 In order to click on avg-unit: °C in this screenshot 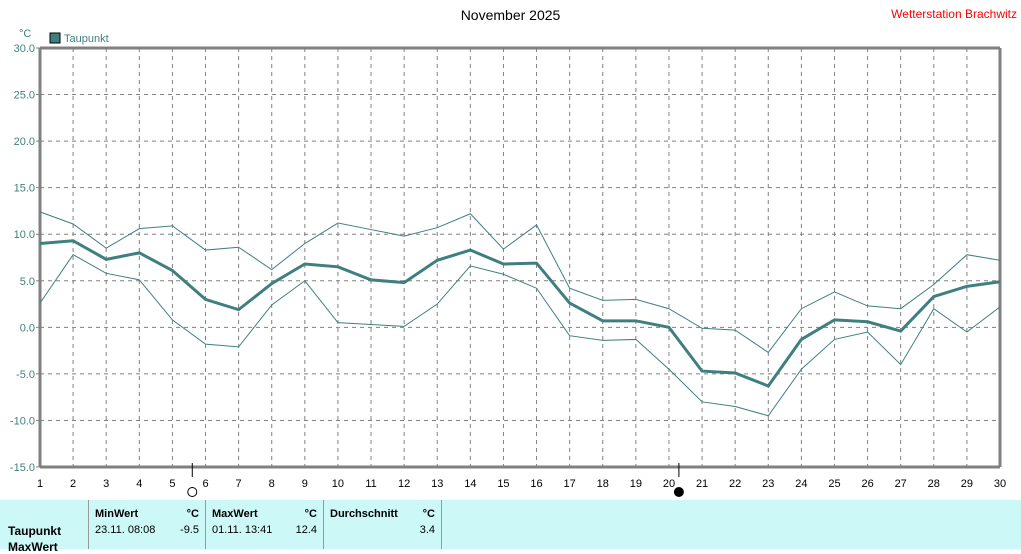, I will do `click(428, 514)`.